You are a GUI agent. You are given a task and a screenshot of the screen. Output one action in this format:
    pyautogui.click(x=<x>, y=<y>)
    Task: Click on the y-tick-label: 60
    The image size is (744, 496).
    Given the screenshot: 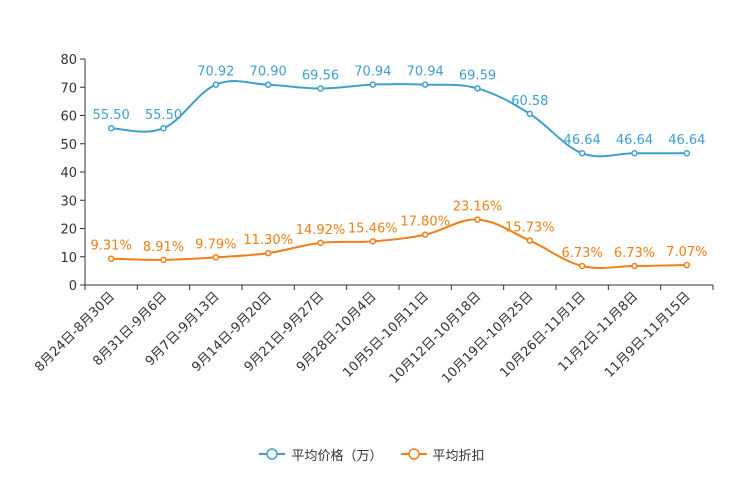 What is the action you would take?
    pyautogui.click(x=68, y=117)
    